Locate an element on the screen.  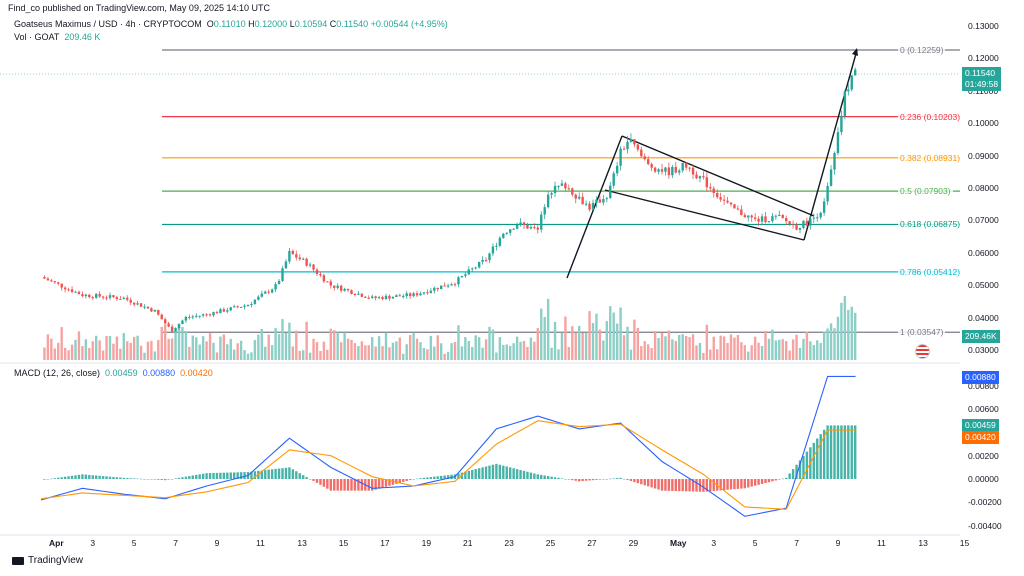
macd-tick: -0.00400 is located at coordinates (985, 525).